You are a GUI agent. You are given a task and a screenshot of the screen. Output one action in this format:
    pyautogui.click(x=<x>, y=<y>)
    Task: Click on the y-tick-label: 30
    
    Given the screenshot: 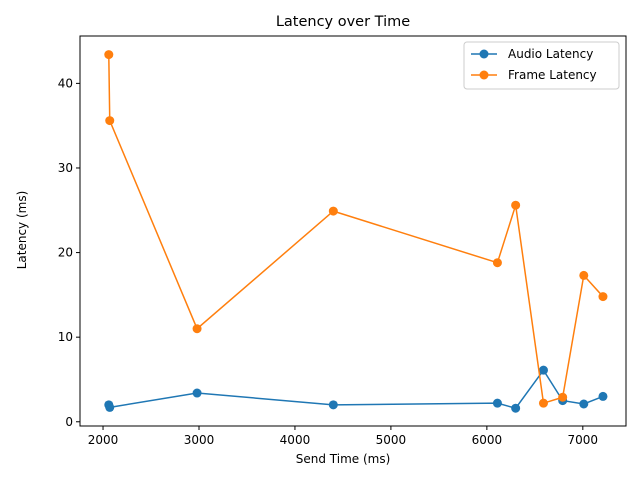 What is the action you would take?
    pyautogui.click(x=65, y=168)
    